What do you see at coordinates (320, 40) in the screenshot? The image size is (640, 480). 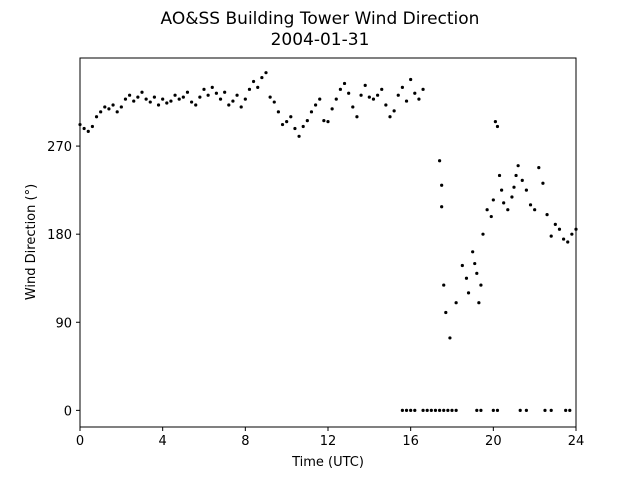 I see `chart-subtitle: 2004-01-31` at bounding box center [320, 40].